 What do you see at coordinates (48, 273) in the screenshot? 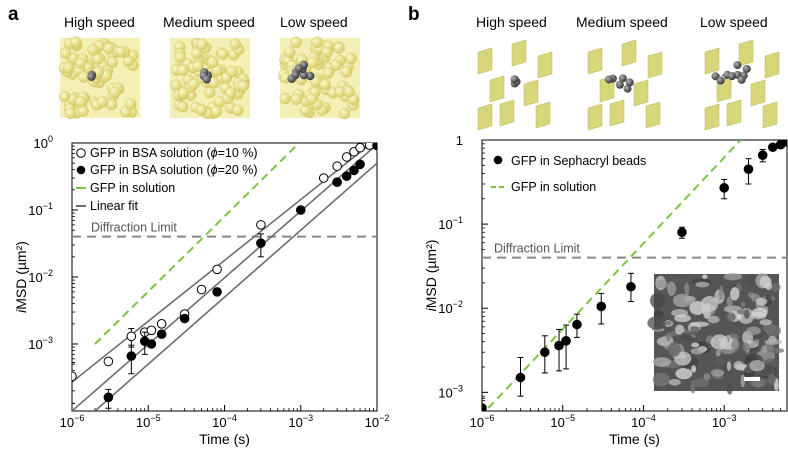
I see `y-tick-exponent: −2` at bounding box center [48, 273].